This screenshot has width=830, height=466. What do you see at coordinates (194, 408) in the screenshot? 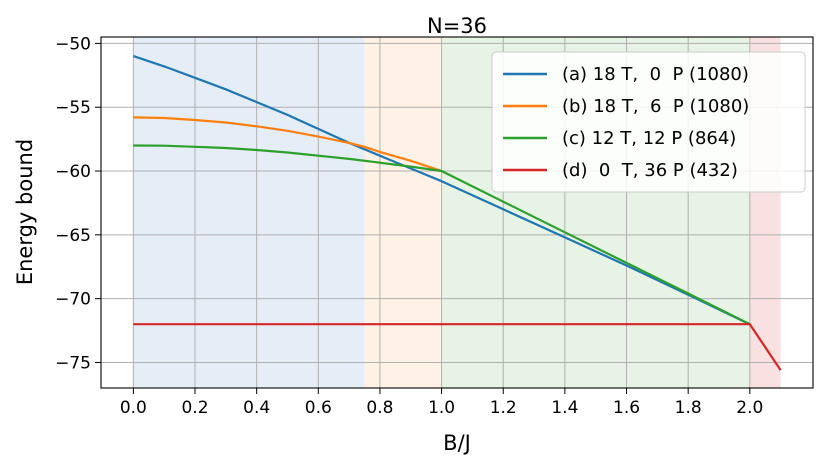
I see `x-tick-label-1: 0.2` at bounding box center [194, 408].